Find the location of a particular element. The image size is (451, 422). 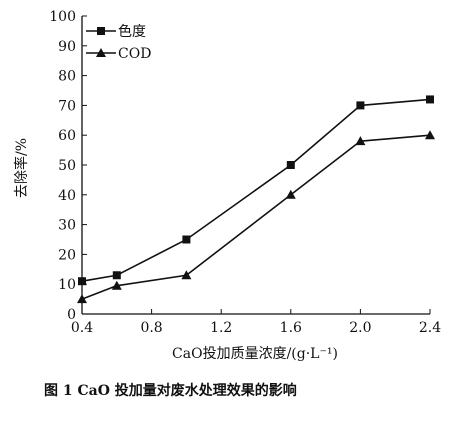

chart-legend: 色度 COD is located at coordinates (118, 42).